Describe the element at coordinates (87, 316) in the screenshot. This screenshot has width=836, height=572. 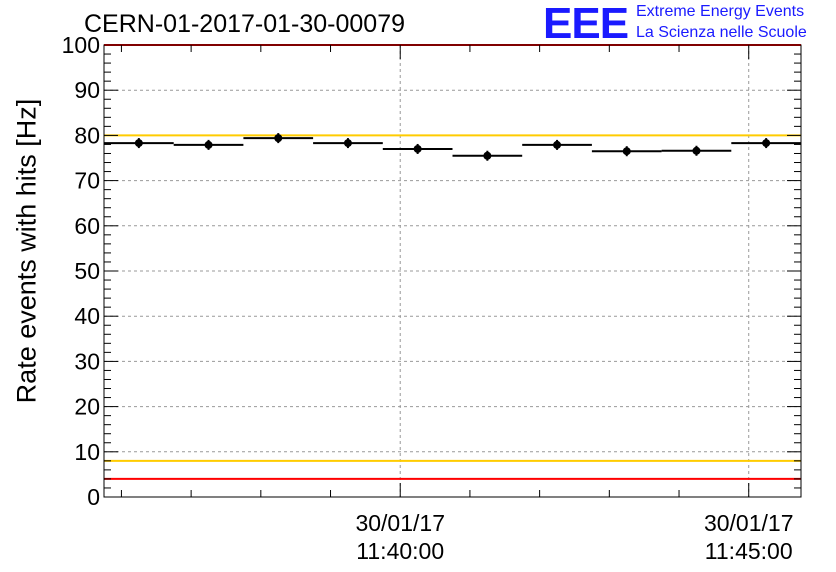
I see `y-tick-label: 40` at that location.